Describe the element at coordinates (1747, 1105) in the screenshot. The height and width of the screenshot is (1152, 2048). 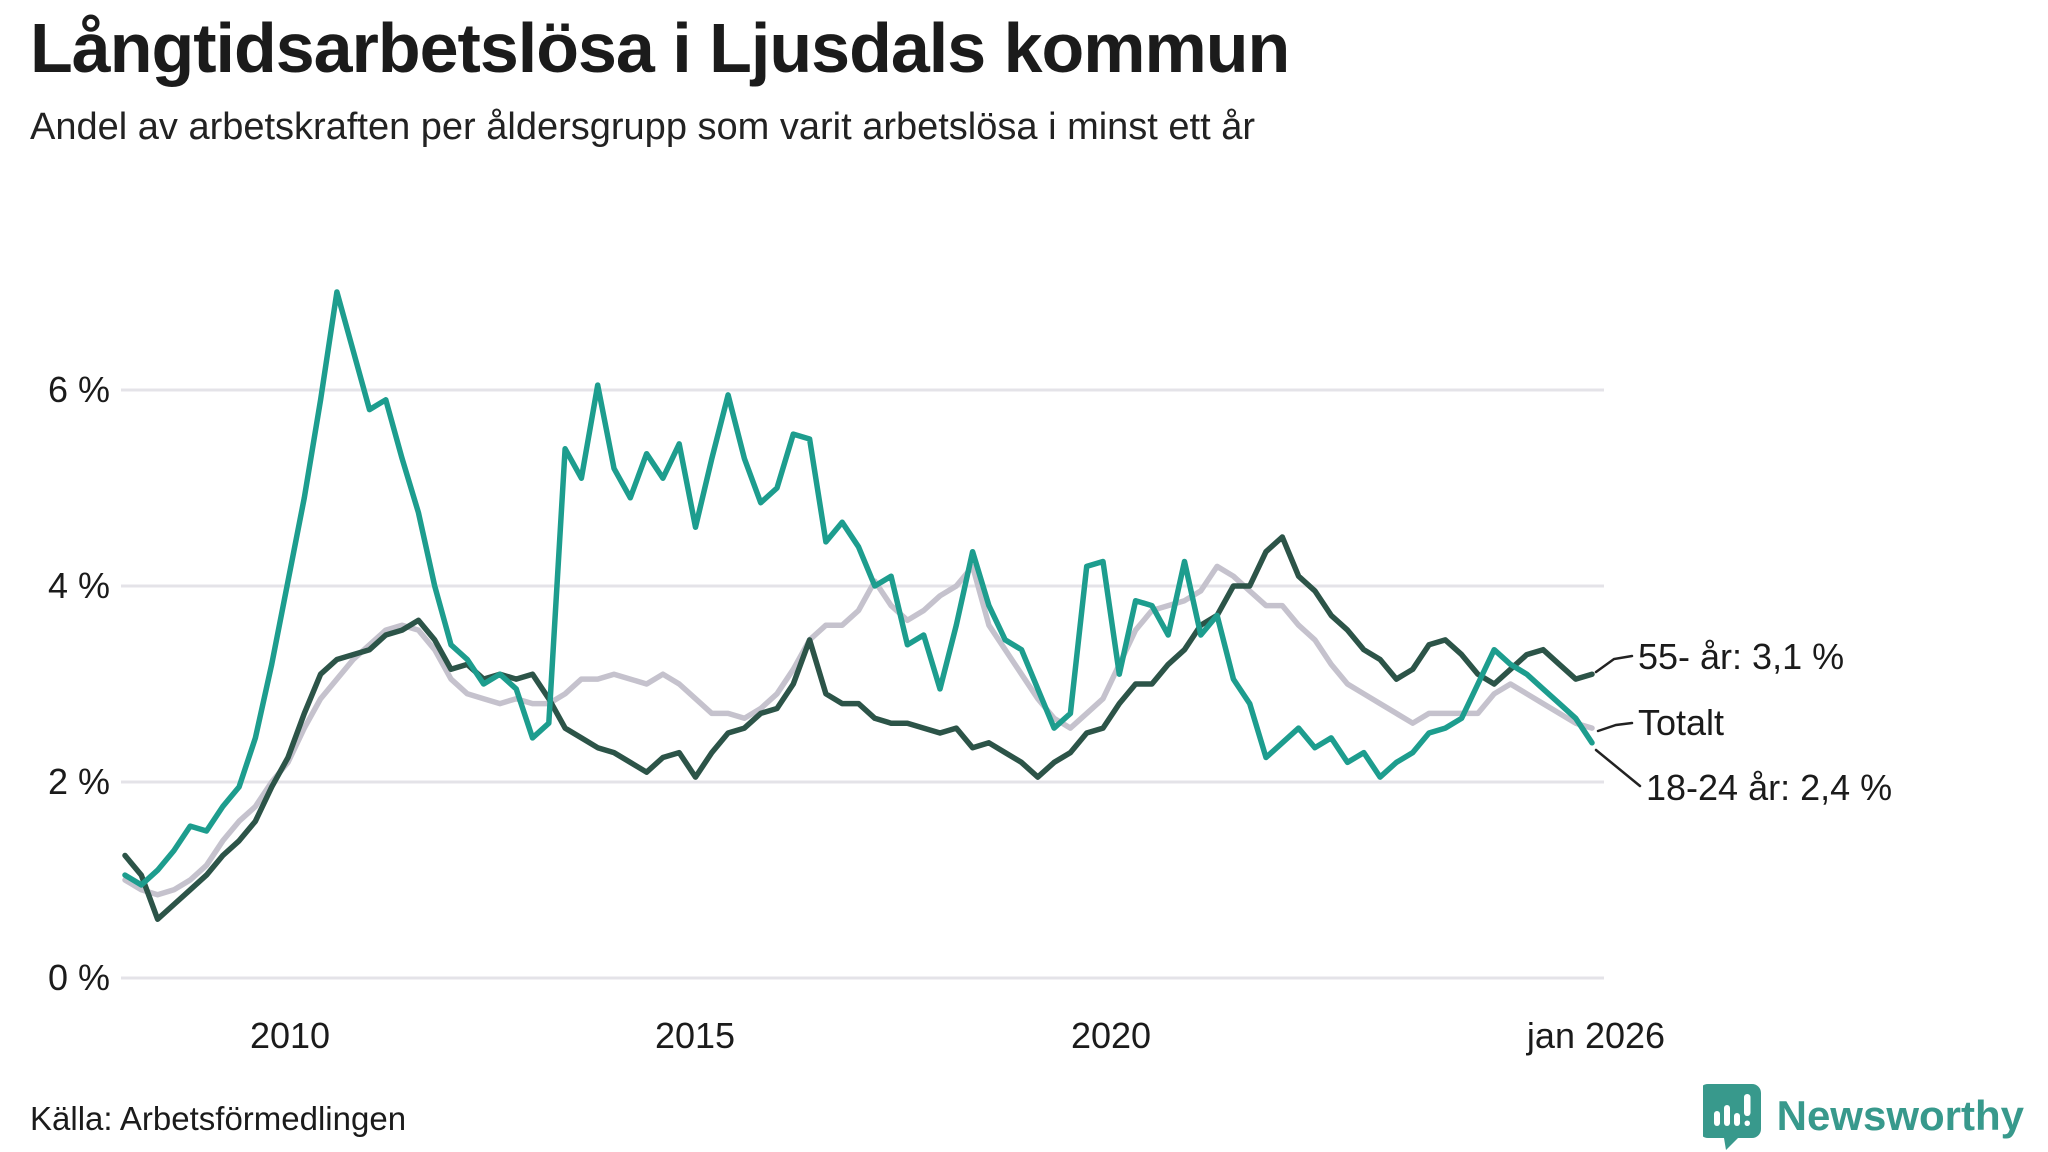
I see `logo-exclamation-bar` at that location.